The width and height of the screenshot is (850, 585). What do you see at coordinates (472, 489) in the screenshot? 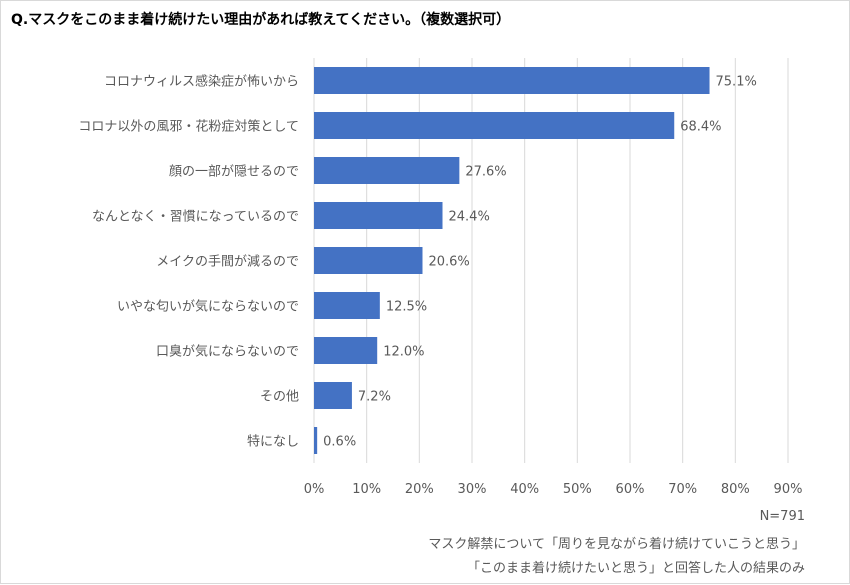
I see `x-tick-label: 30%` at bounding box center [472, 489].